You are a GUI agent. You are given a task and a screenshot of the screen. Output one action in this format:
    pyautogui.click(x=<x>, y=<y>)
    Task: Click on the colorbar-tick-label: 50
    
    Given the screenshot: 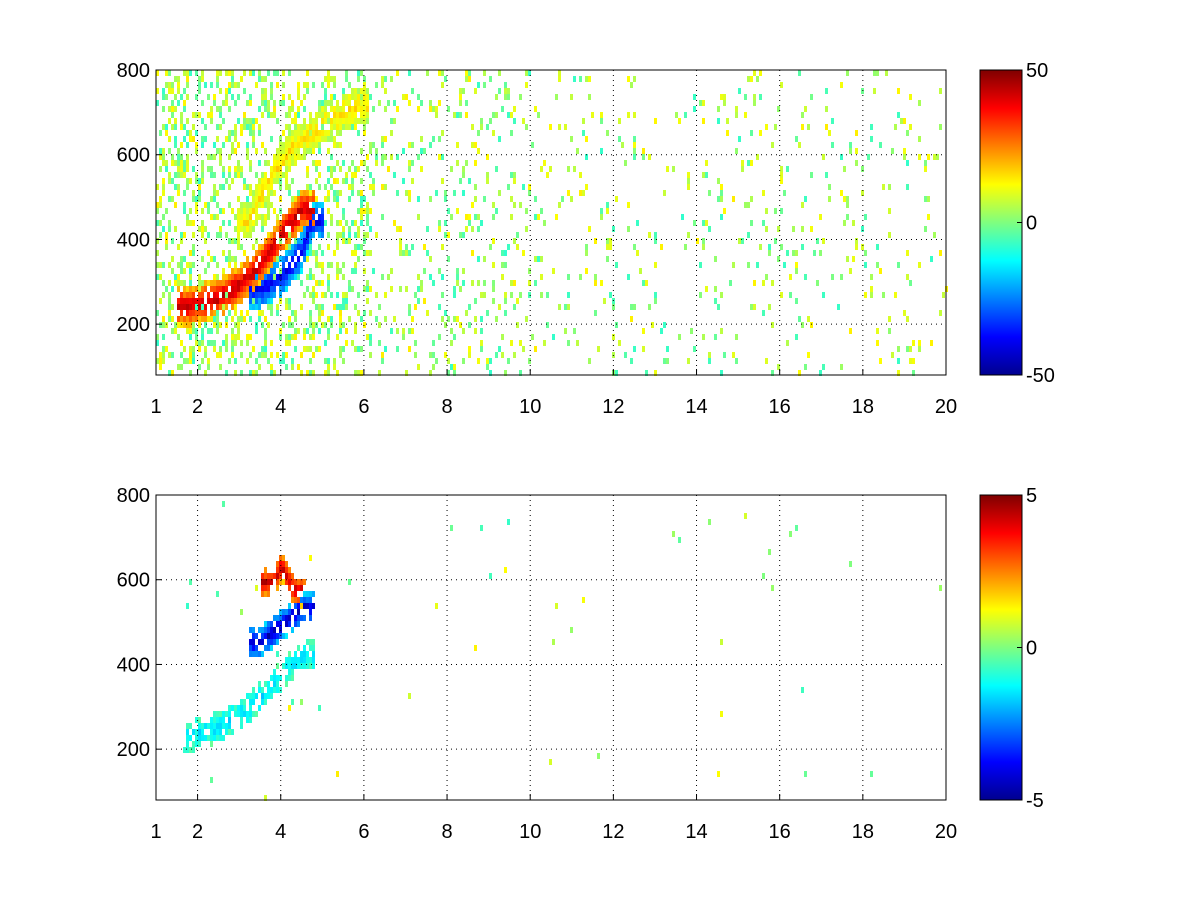 What is the action you would take?
    pyautogui.click(x=1037, y=71)
    